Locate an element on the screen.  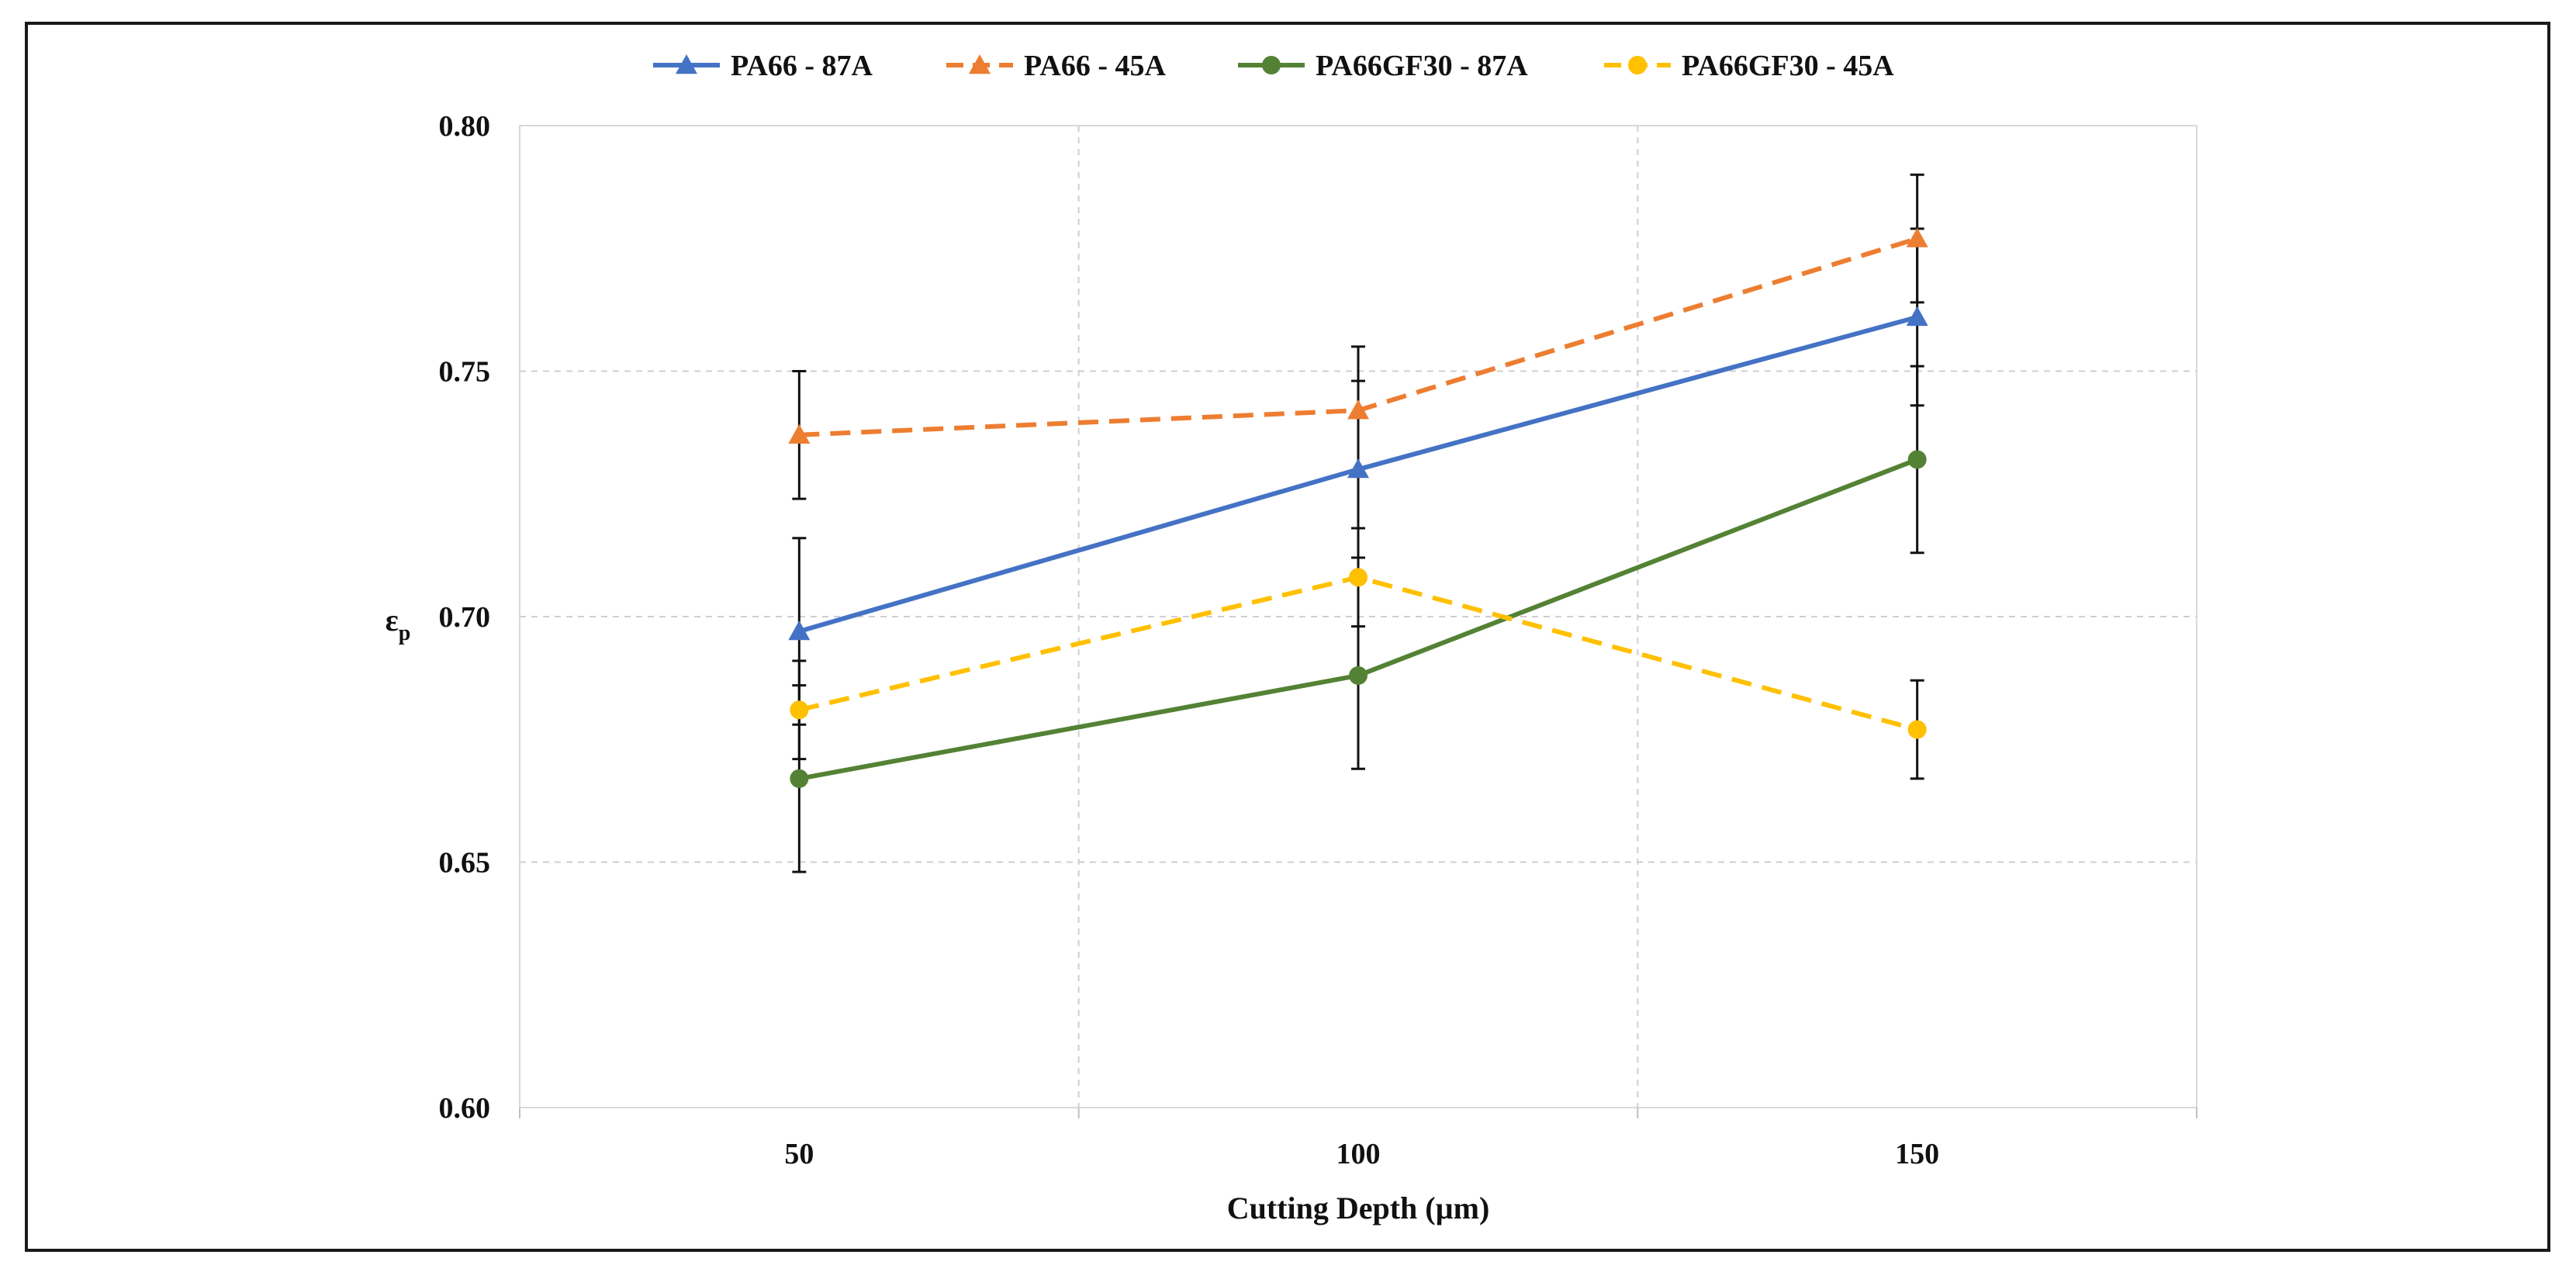
legend-label: PA66GF30 - 45A is located at coordinates (1788, 66).